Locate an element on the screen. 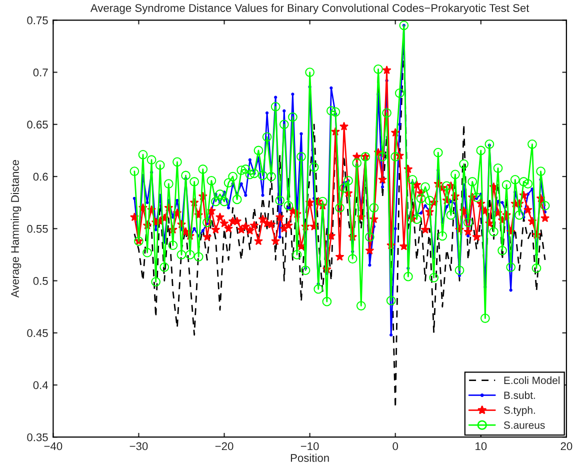  y-tick-label: 0.55 is located at coordinates (37, 228).